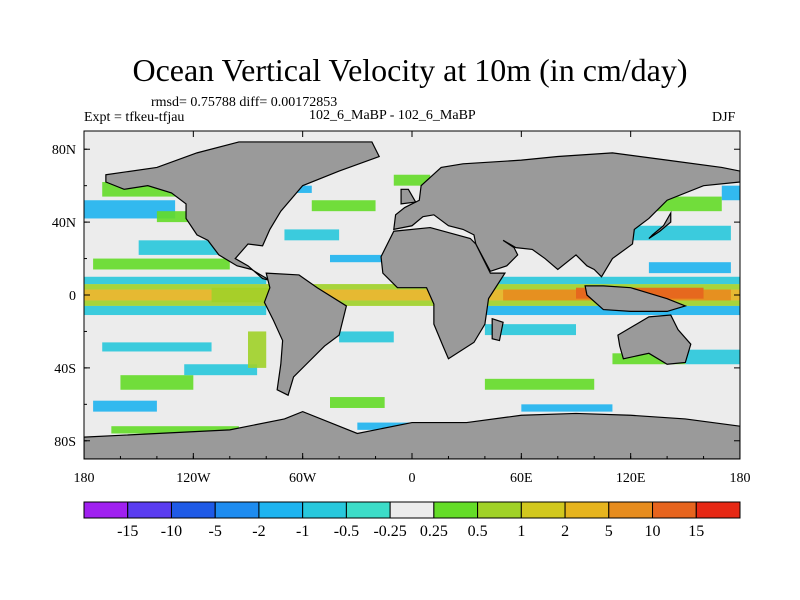 The width and height of the screenshot is (800, 600). I want to click on colorbar-label: -5, so click(215, 531).